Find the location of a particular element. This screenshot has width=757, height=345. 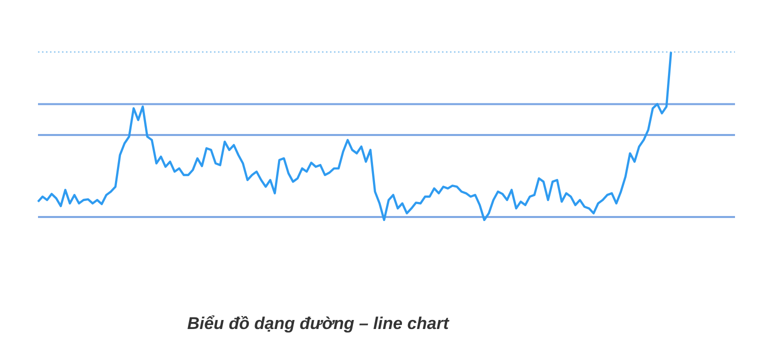

text: Biểu đồ dạng đường – line chart is located at coordinates (318, 324).